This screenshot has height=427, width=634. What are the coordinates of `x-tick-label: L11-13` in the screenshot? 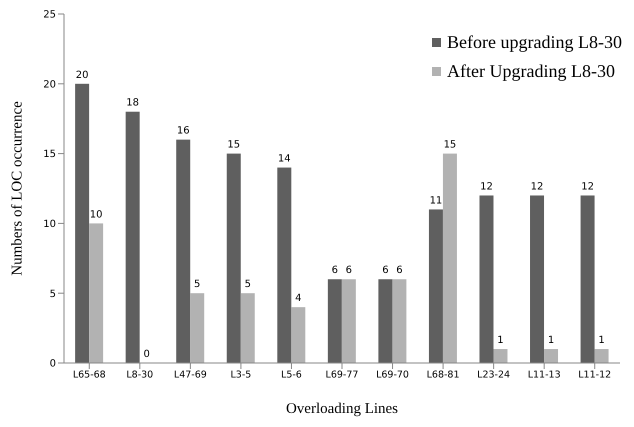 It's located at (544, 375).